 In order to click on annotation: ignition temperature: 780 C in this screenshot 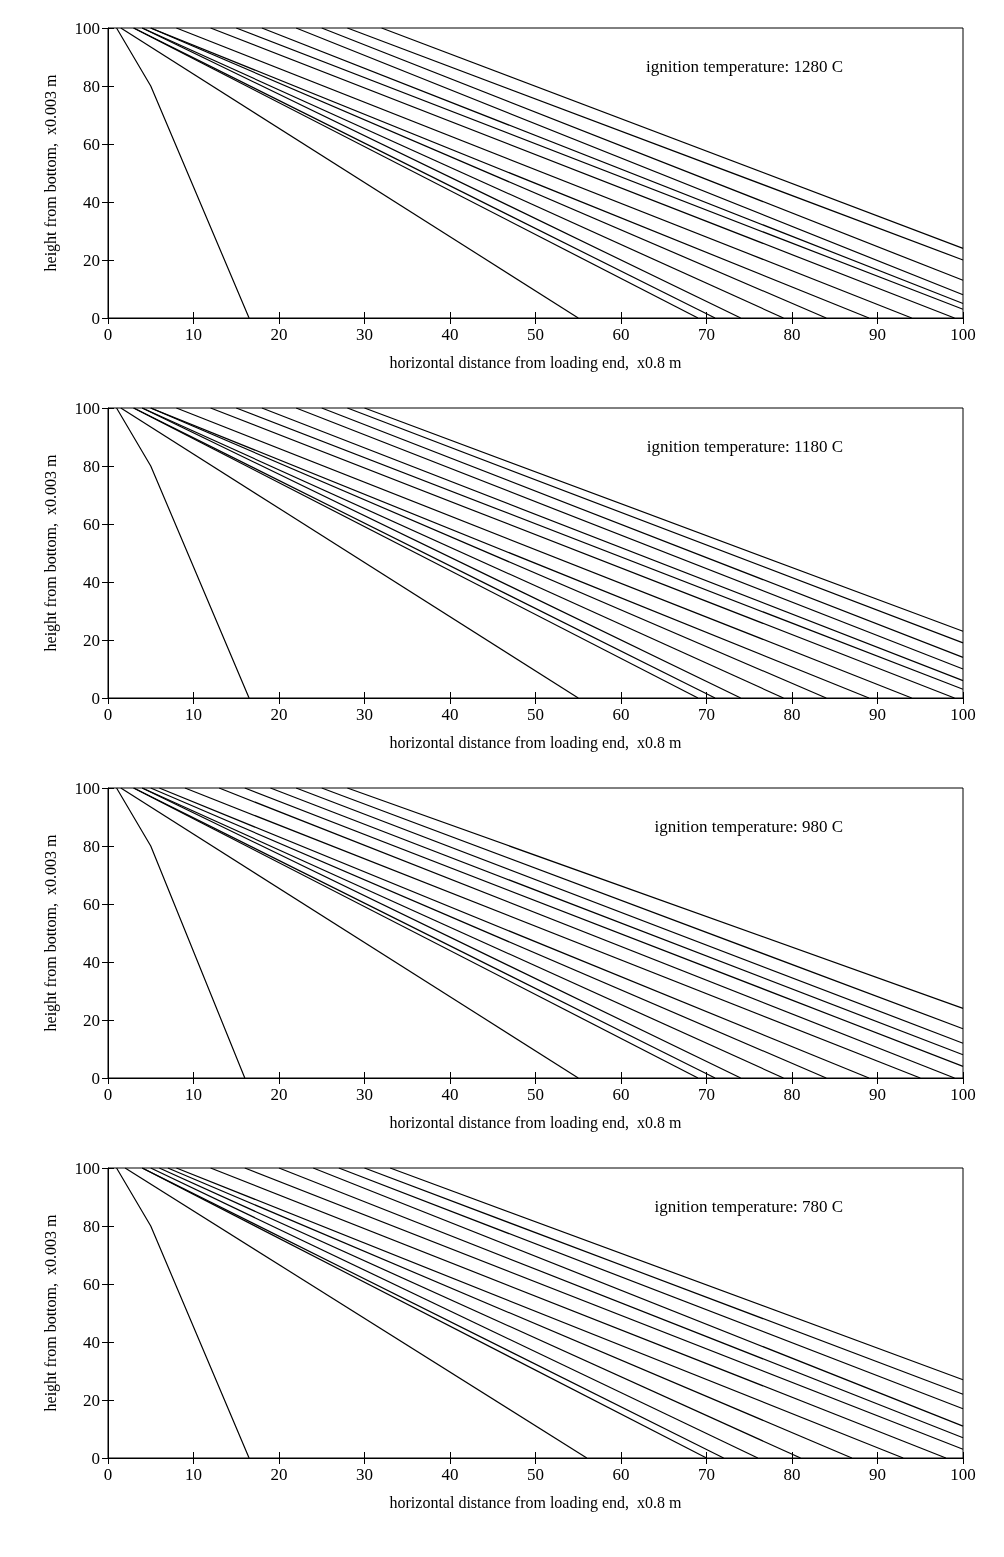, I will do `click(749, 1206)`.